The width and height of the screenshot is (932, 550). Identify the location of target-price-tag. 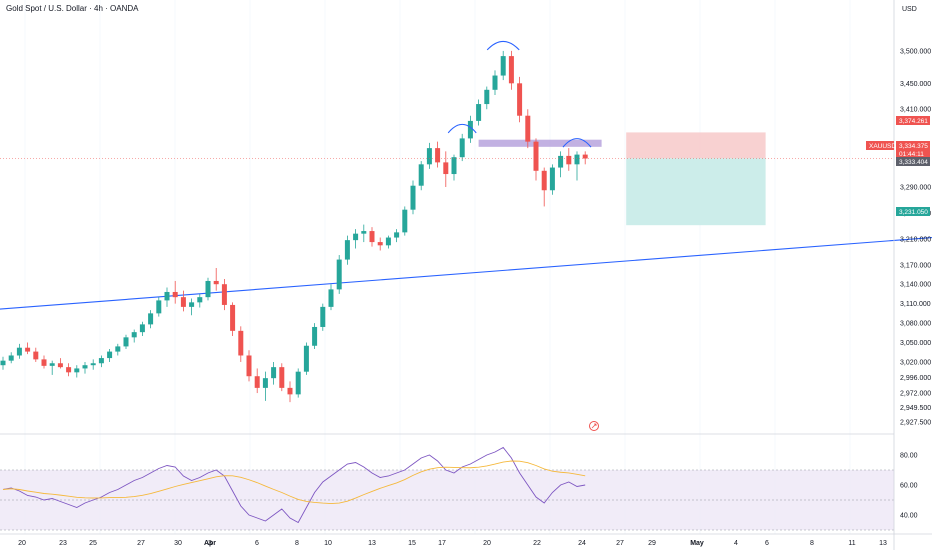
(913, 211).